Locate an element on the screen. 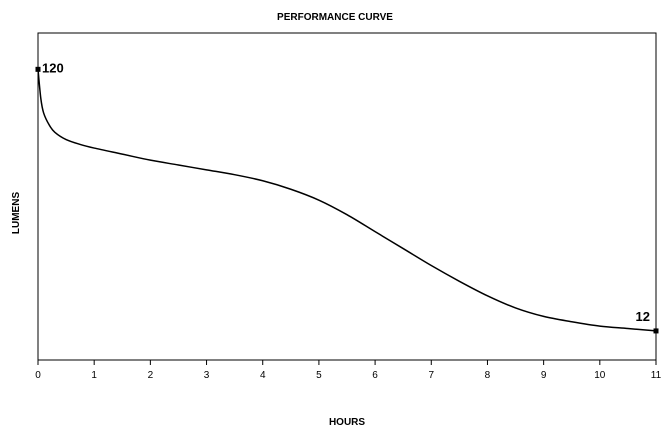  x-tick-label: 7 is located at coordinates (431, 375).